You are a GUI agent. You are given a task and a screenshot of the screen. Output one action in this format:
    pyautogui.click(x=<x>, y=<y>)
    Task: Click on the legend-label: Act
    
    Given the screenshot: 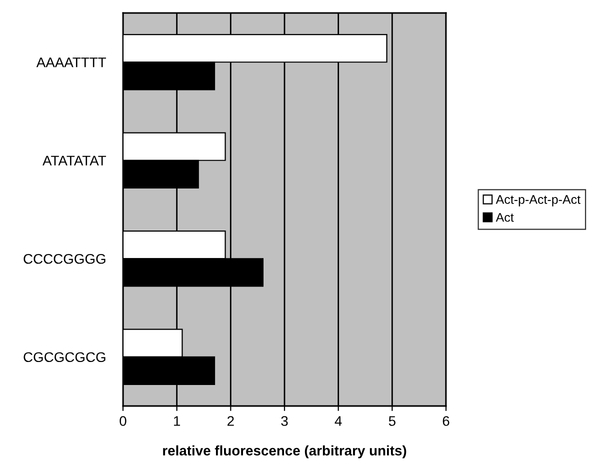 What is the action you would take?
    pyautogui.click(x=505, y=217)
    